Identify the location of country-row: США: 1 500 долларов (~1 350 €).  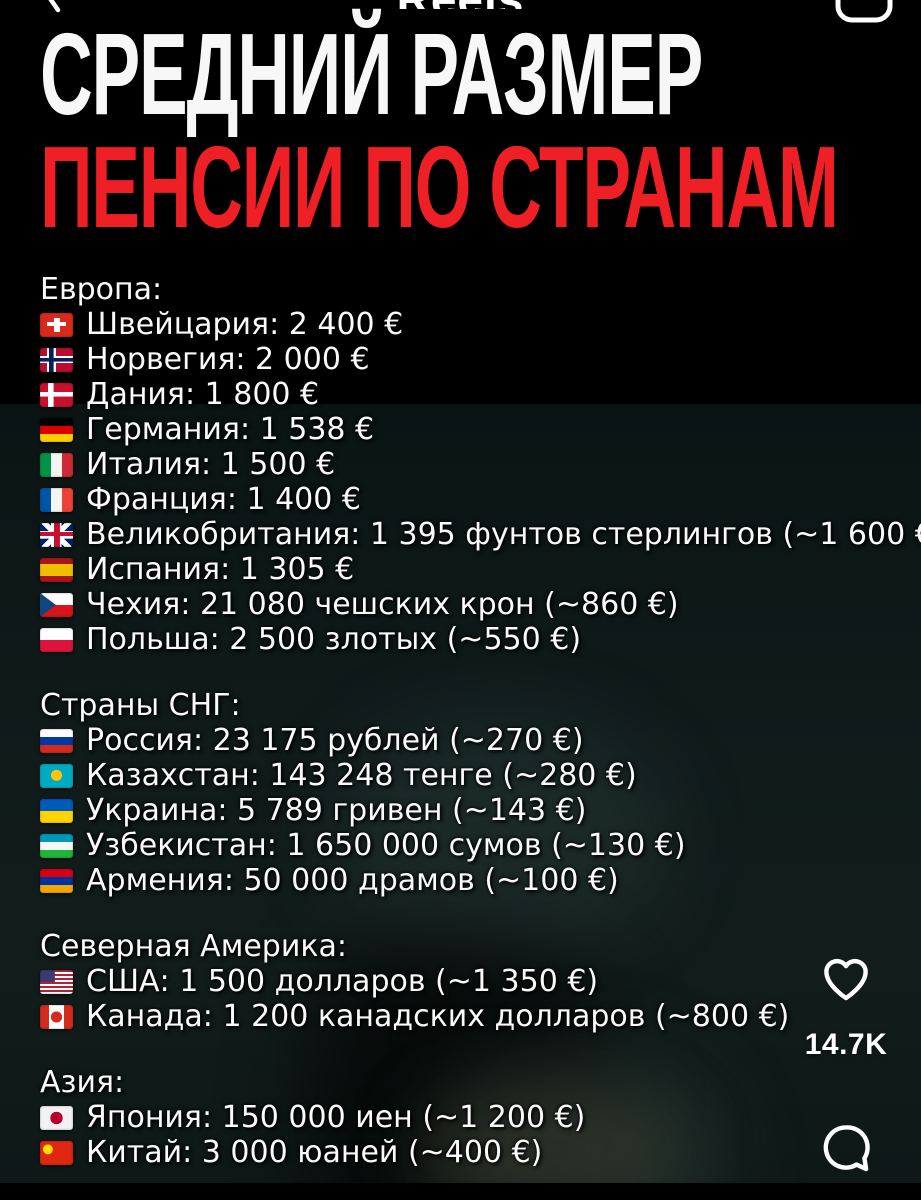
(470, 981).